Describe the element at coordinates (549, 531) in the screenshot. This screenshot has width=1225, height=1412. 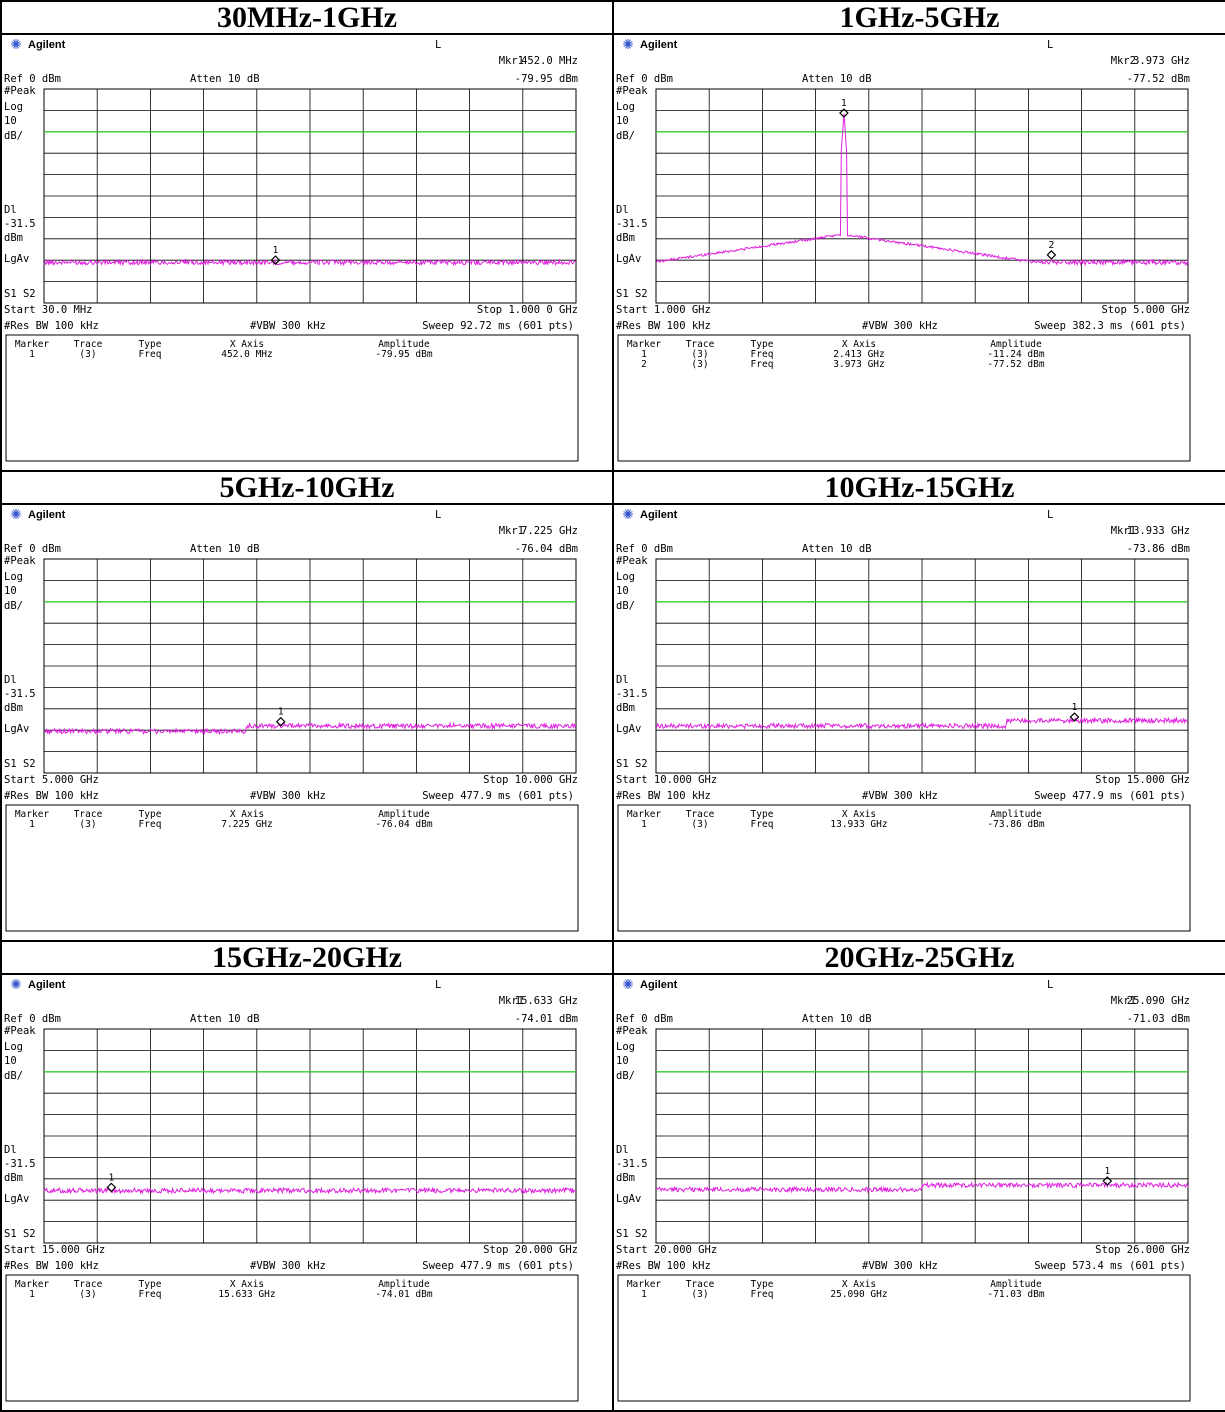
I see `marker-frequency: 7.225 GHz` at that location.